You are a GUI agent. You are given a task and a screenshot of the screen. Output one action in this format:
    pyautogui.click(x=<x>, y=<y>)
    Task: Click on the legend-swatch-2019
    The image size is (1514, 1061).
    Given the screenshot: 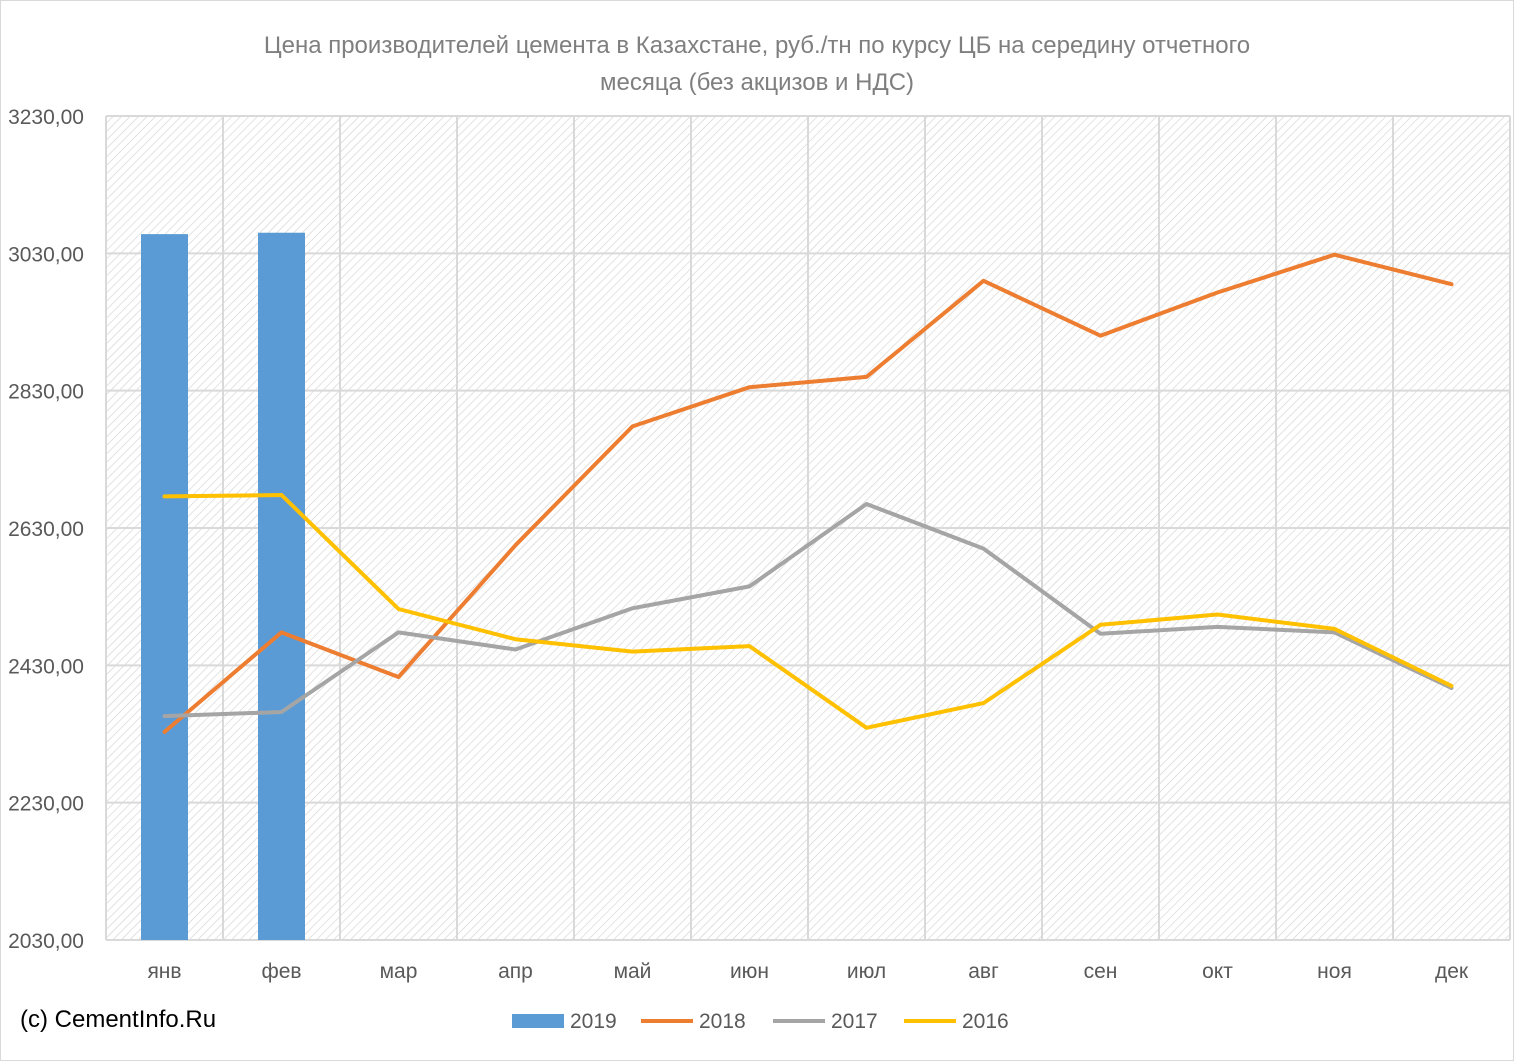 What is the action you would take?
    pyautogui.click(x=538, y=1021)
    